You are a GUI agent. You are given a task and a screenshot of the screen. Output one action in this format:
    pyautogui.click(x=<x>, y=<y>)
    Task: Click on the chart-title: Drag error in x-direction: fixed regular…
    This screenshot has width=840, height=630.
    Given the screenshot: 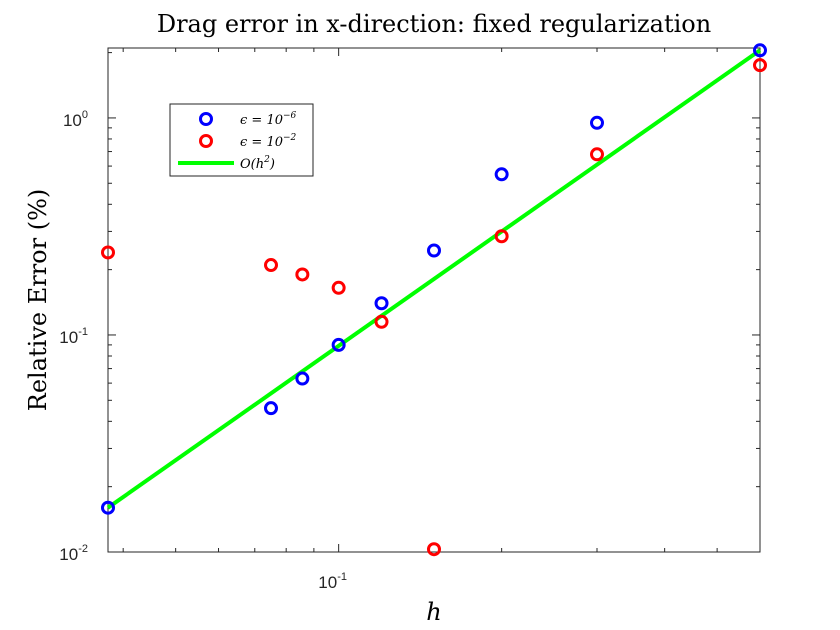 What is the action you would take?
    pyautogui.click(x=434, y=24)
    